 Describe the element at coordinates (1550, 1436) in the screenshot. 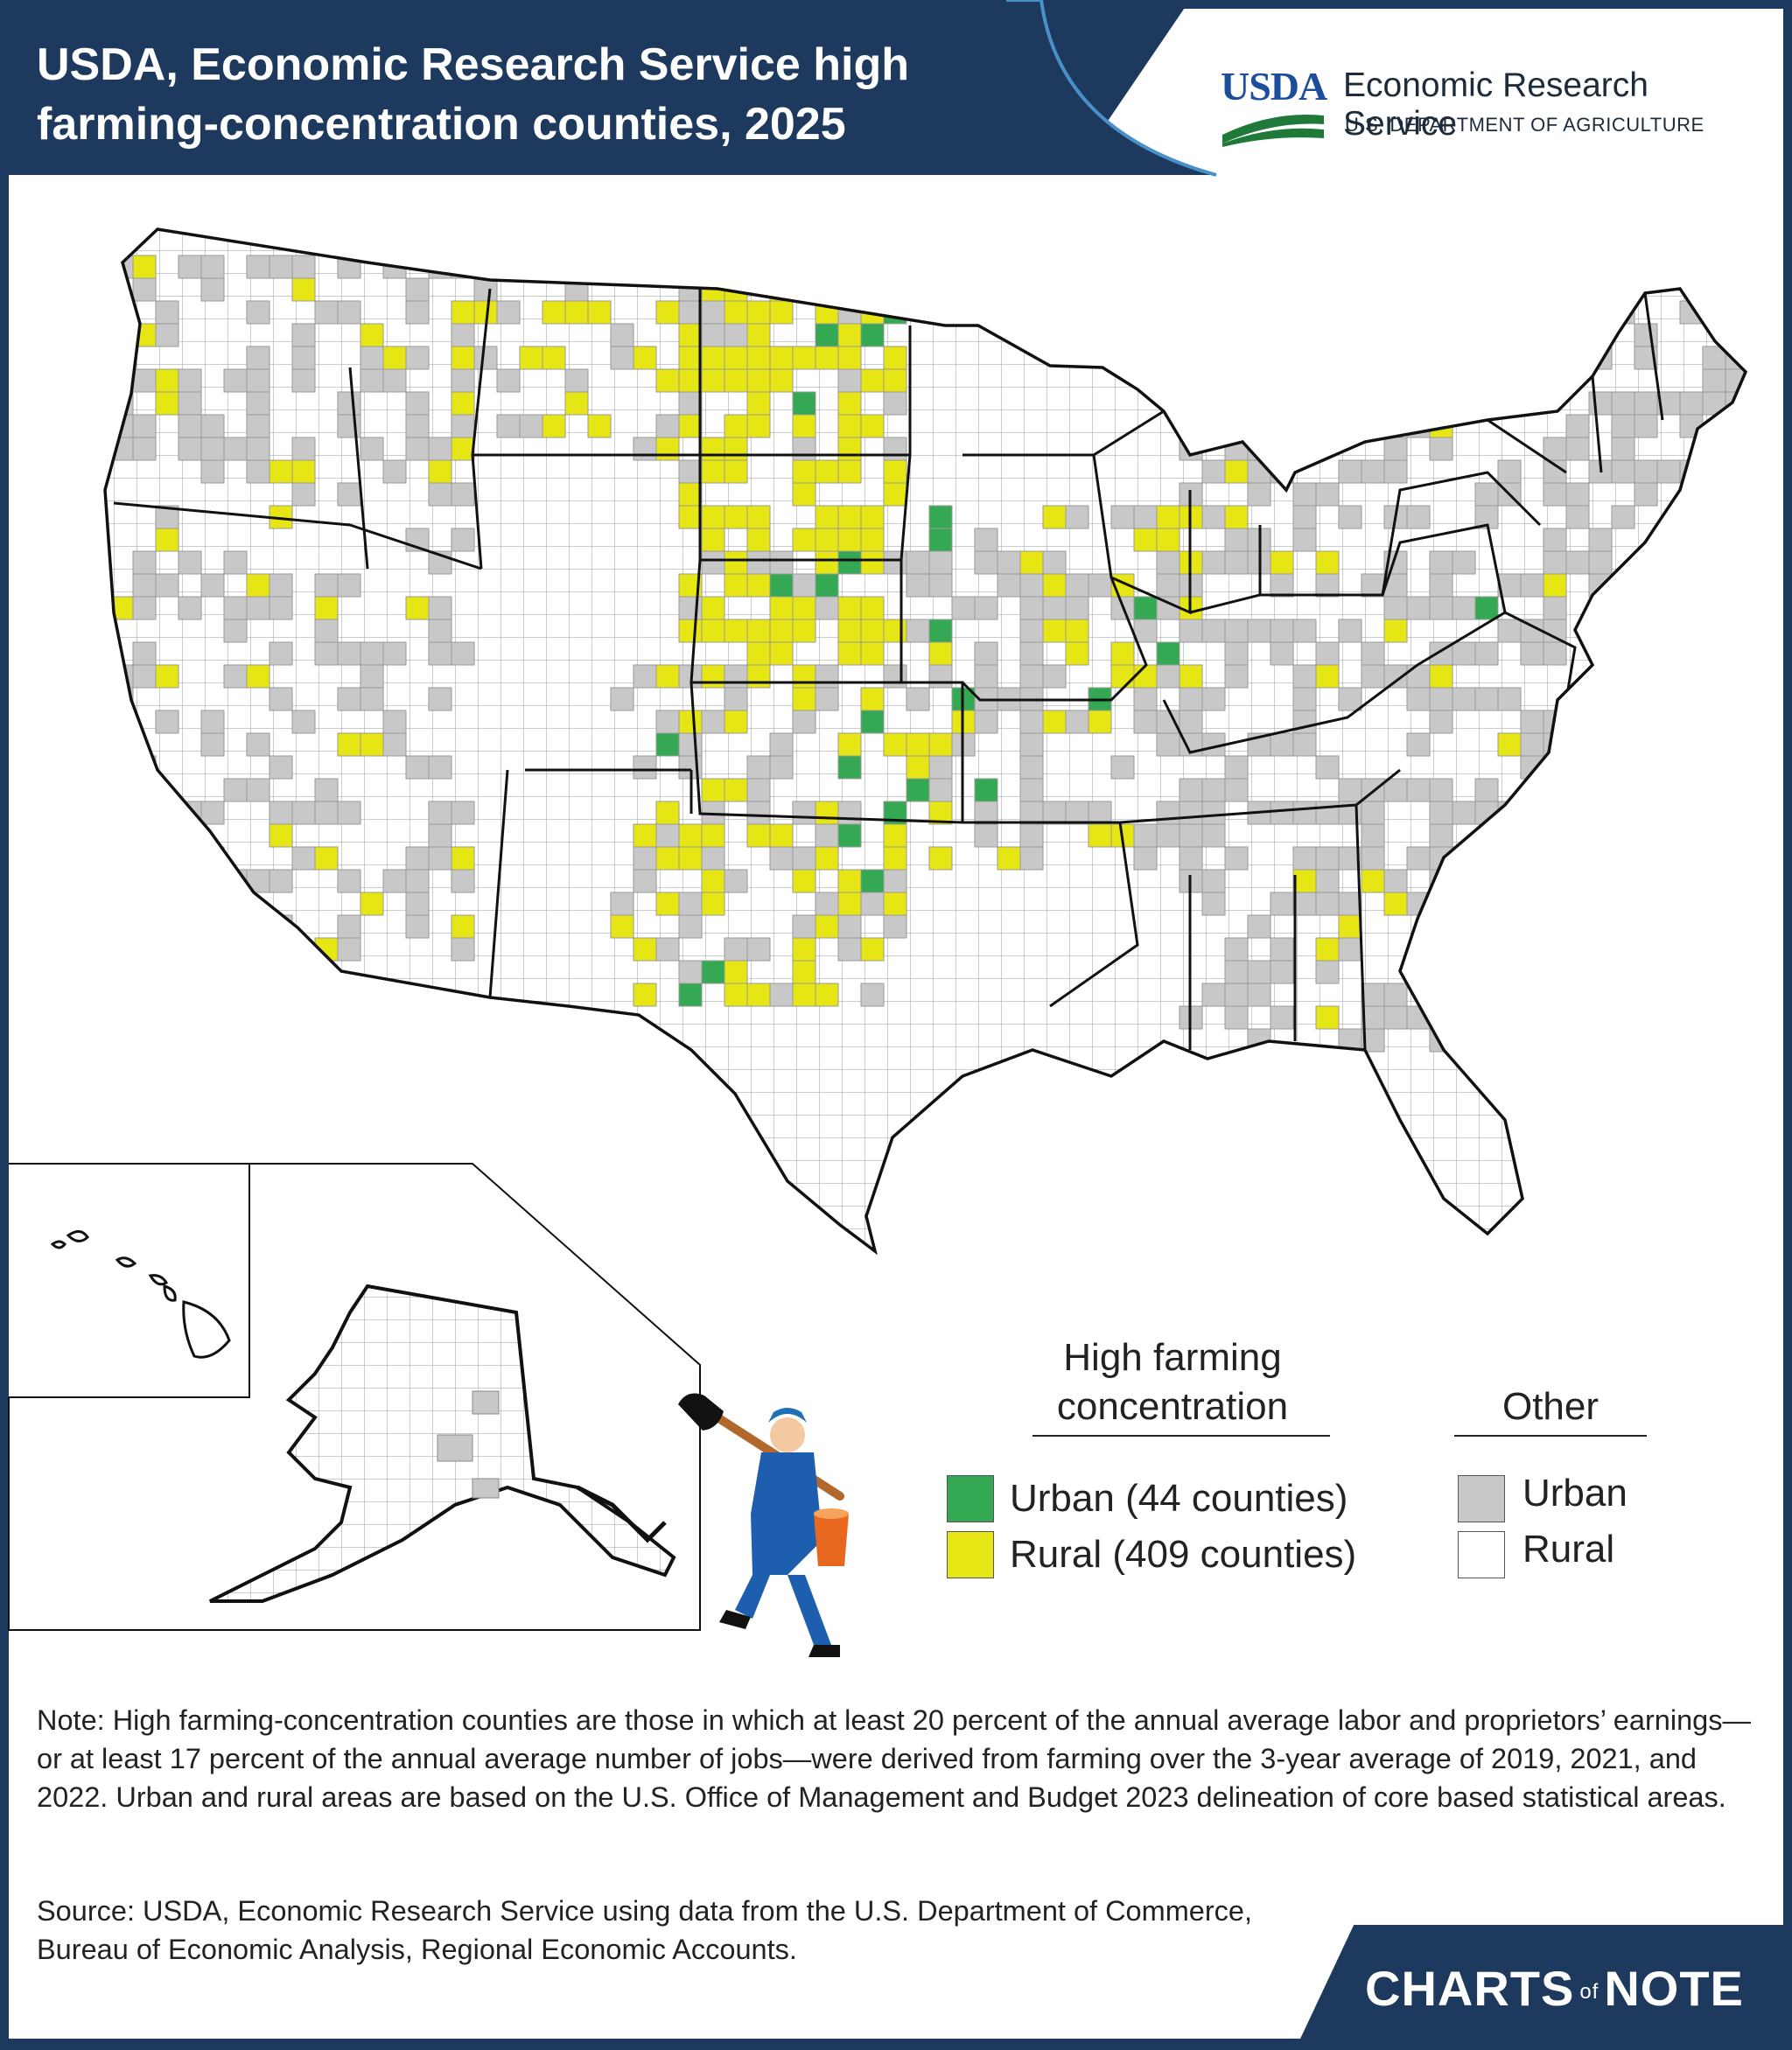

I see `legend-rule-other` at that location.